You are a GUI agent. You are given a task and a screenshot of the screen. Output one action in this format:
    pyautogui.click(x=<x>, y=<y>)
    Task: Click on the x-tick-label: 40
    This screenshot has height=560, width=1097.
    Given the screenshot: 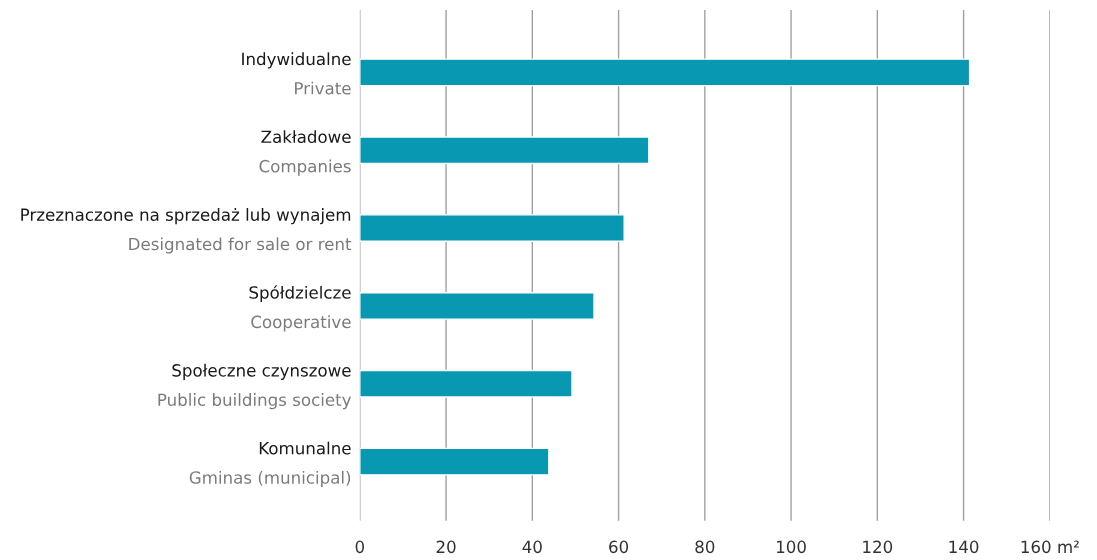 What is the action you would take?
    pyautogui.click(x=532, y=547)
    